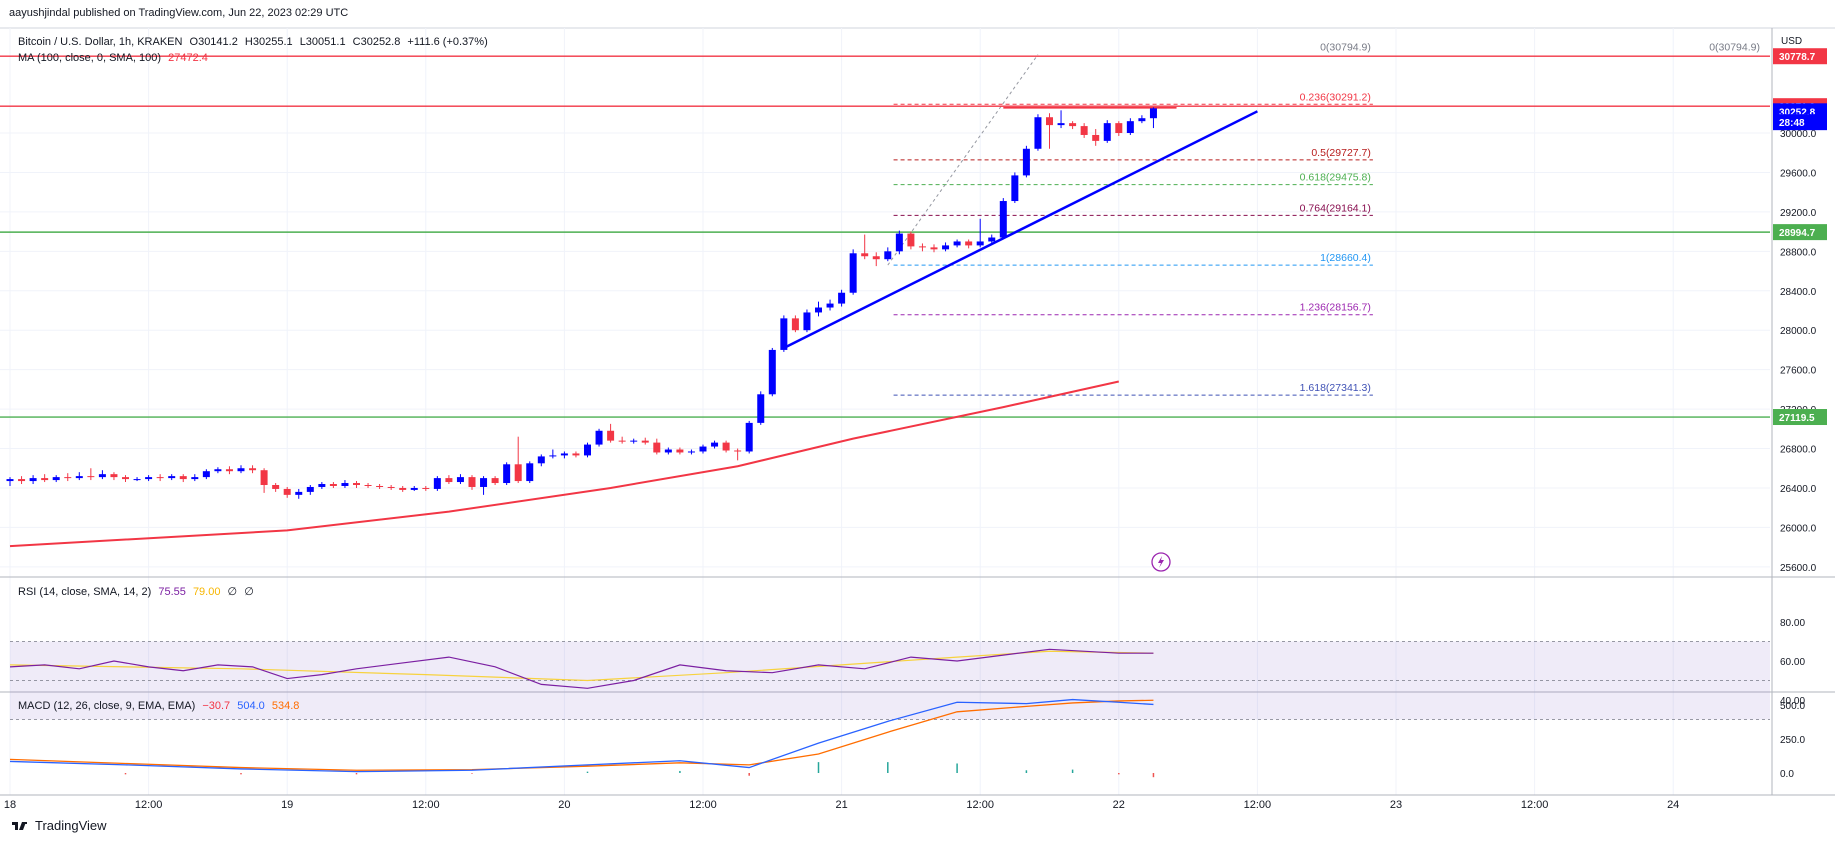 This screenshot has height=845, width=1835. I want to click on macd-signal-value: 534.8, so click(285, 706).